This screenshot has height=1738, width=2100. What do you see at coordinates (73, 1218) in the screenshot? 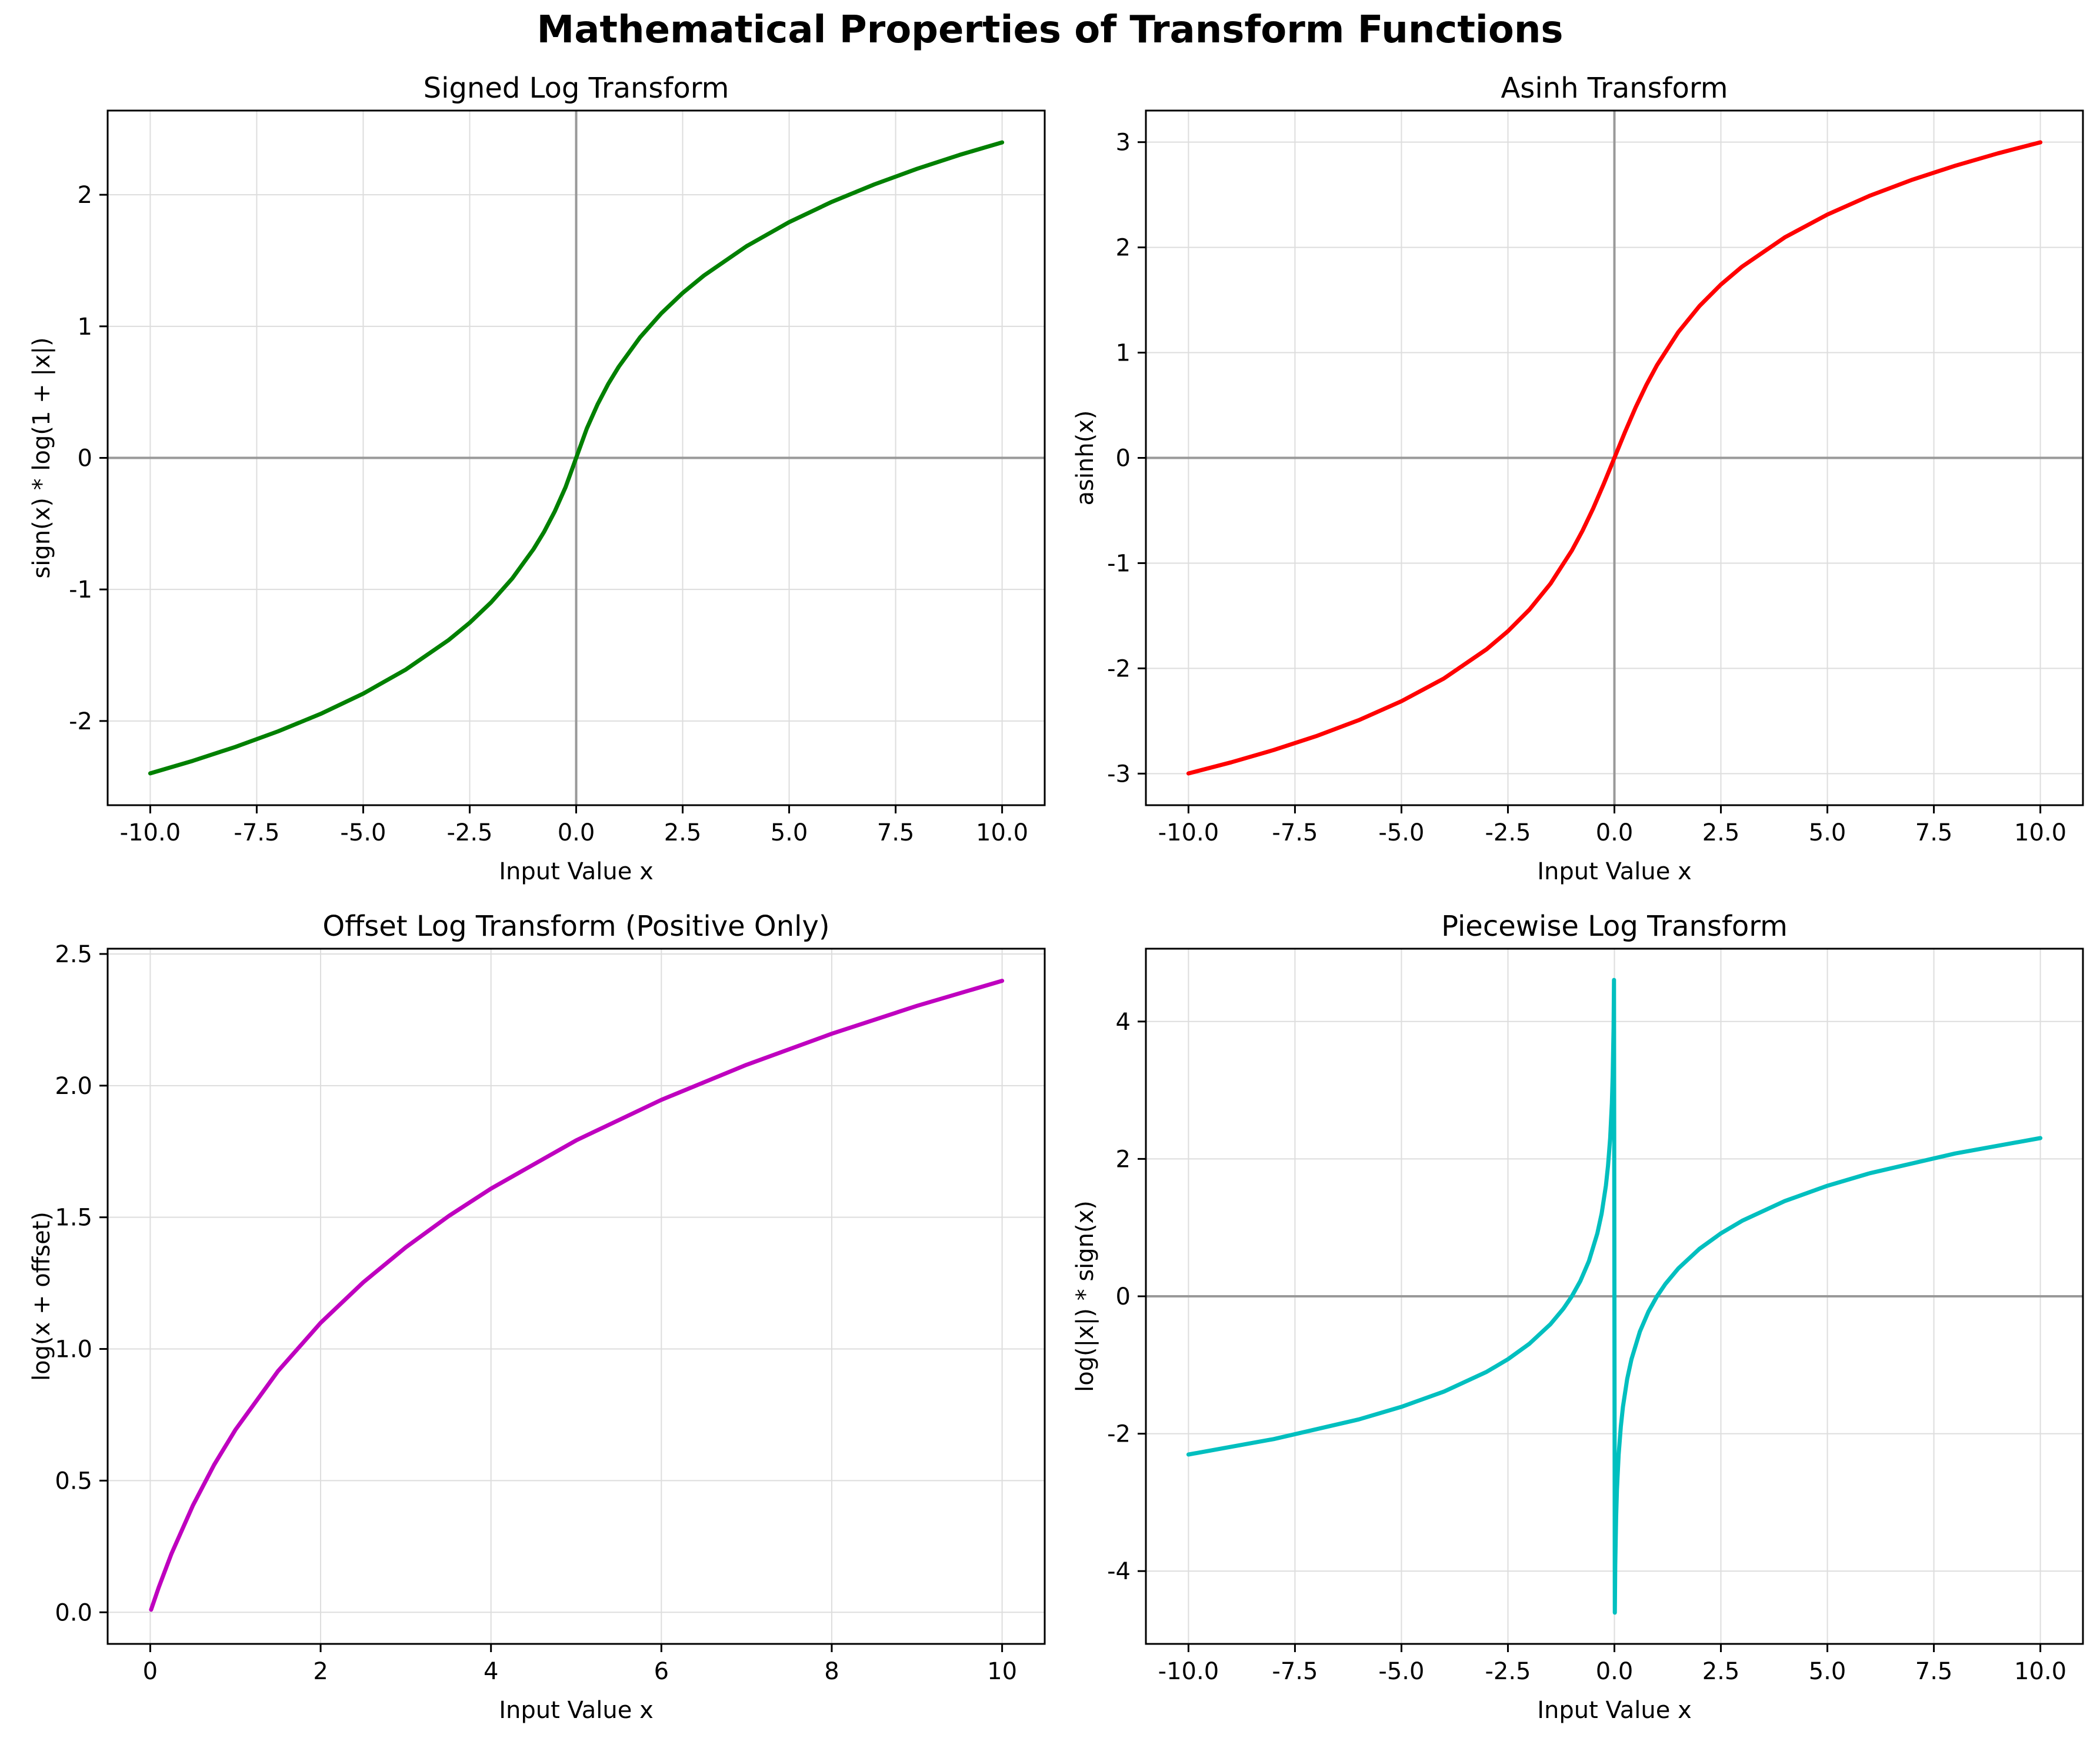
I see `y-tick-label: 1.5` at bounding box center [73, 1218].